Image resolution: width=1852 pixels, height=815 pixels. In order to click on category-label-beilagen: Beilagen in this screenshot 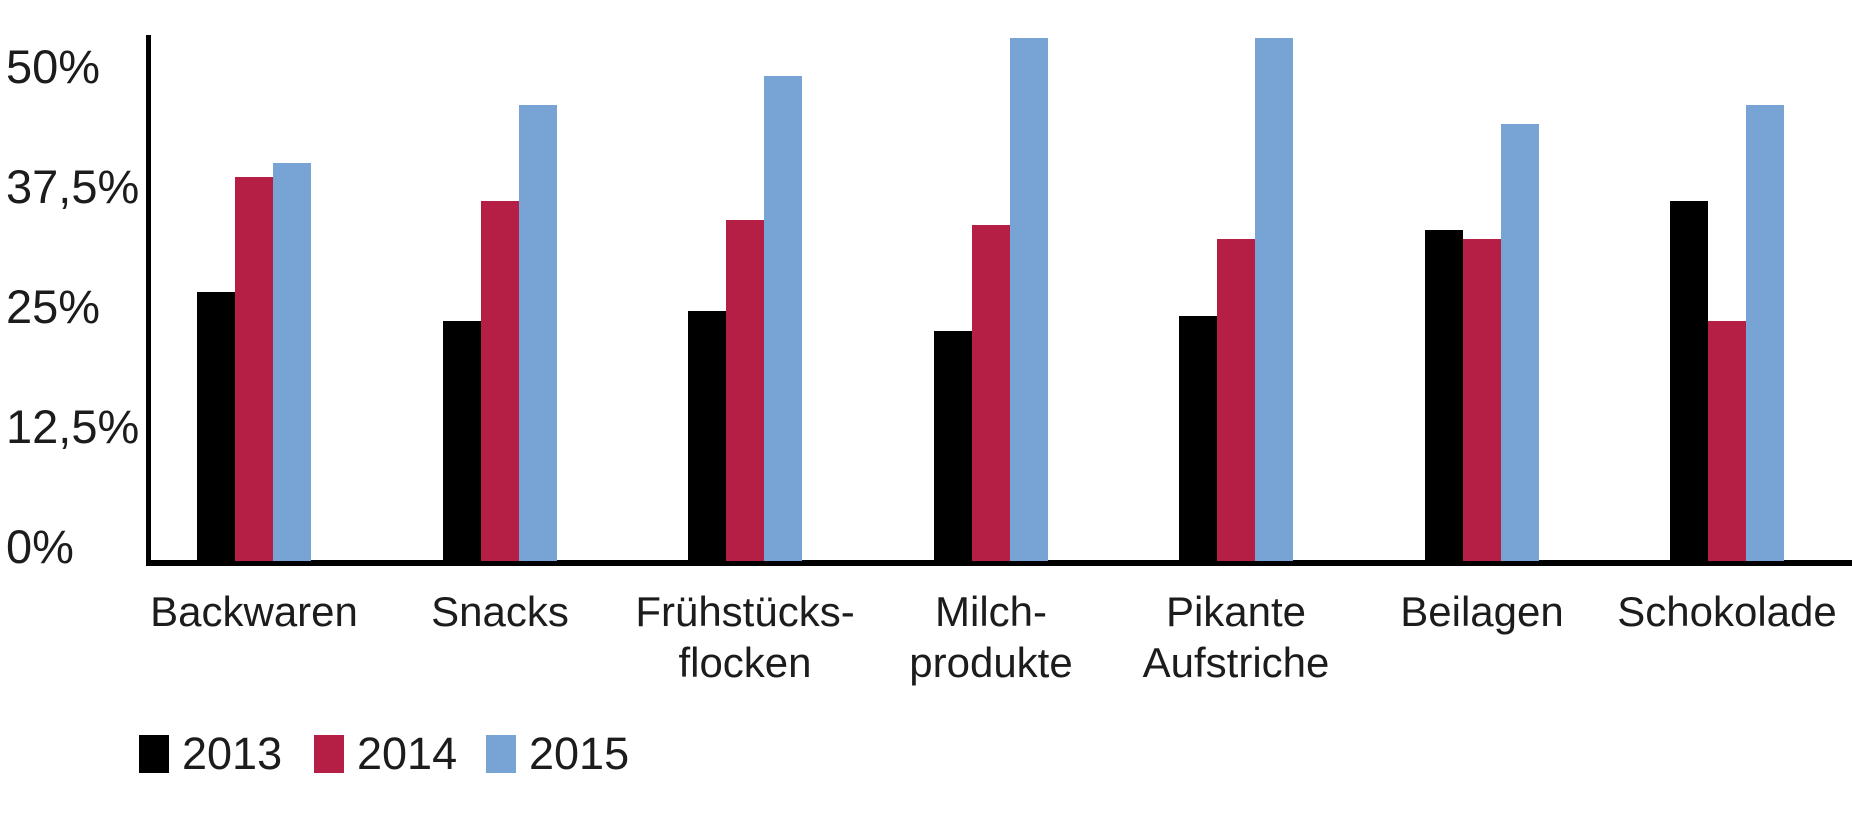, I will do `click(1482, 611)`.